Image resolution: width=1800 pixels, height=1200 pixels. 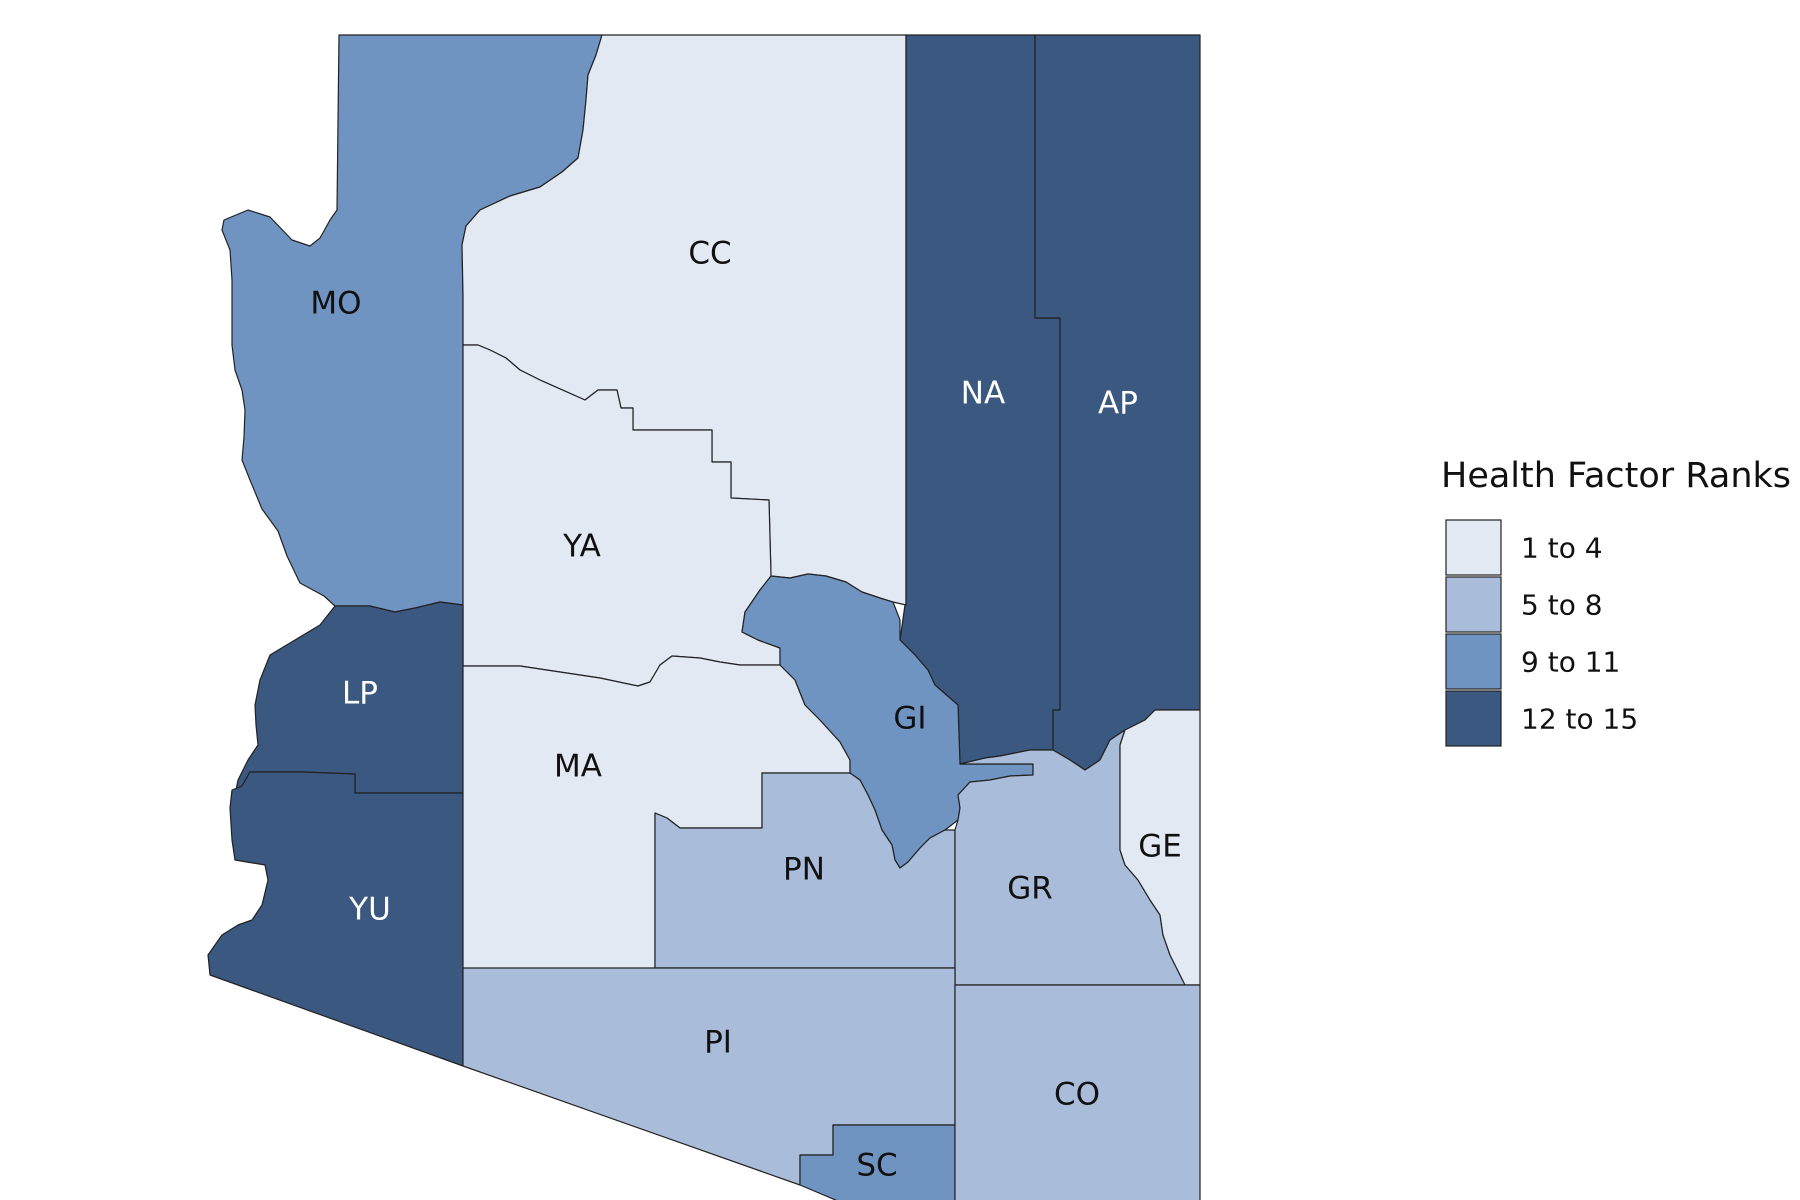 What do you see at coordinates (718, 1043) in the screenshot?
I see `county-label-pi: PI` at bounding box center [718, 1043].